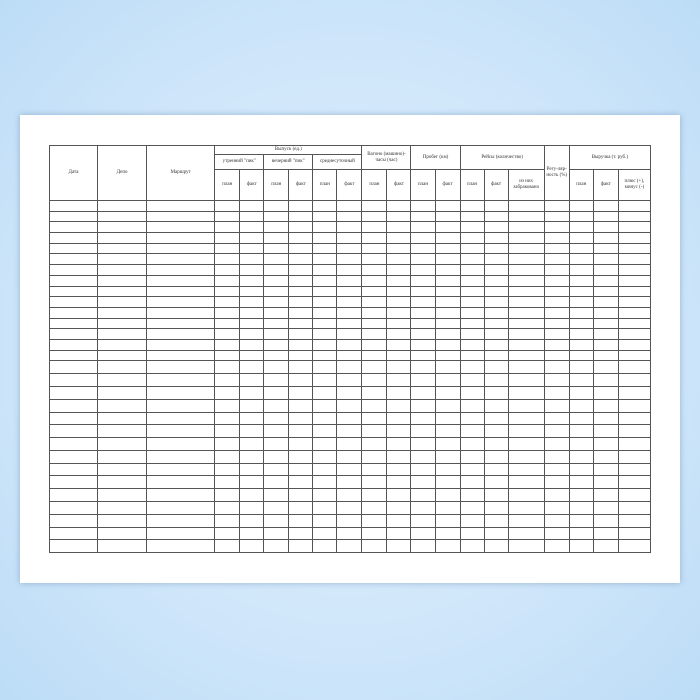  What do you see at coordinates (227, 185) in the screenshot?
I see `header-plan: план` at bounding box center [227, 185].